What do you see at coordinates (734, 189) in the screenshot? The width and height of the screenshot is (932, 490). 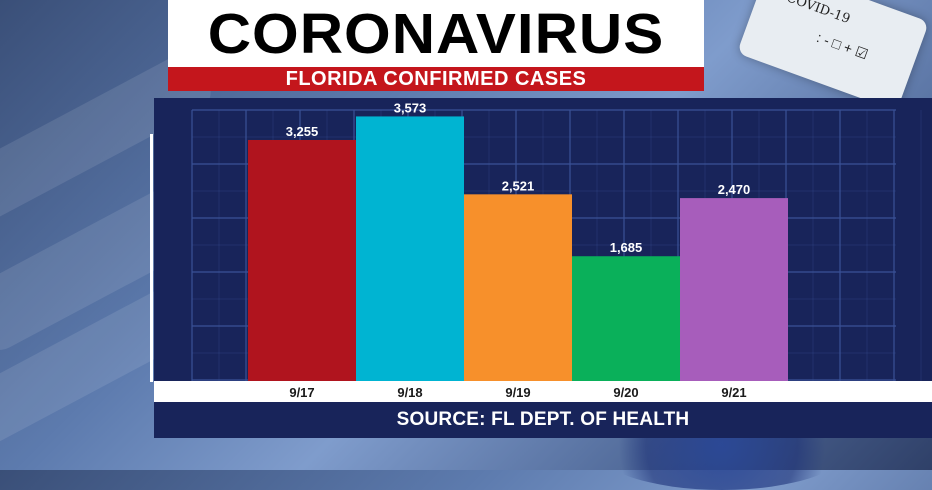 I see `data-label: 2,470` at bounding box center [734, 189].